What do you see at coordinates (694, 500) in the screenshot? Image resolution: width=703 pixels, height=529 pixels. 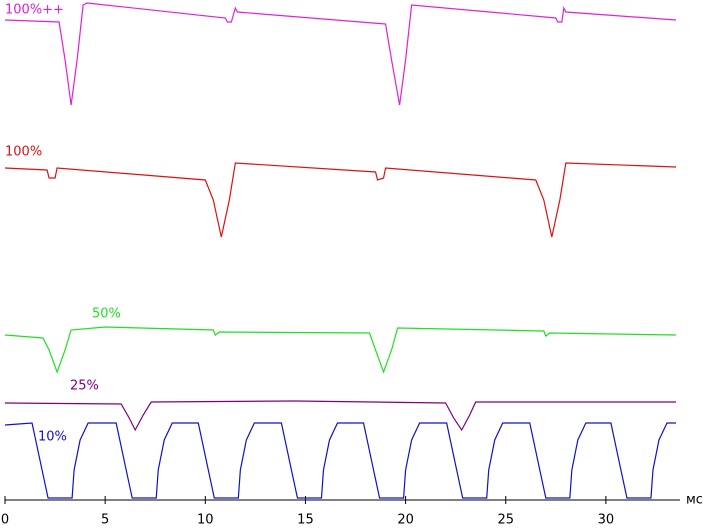 I see `x-axis-label: мс` at bounding box center [694, 500].